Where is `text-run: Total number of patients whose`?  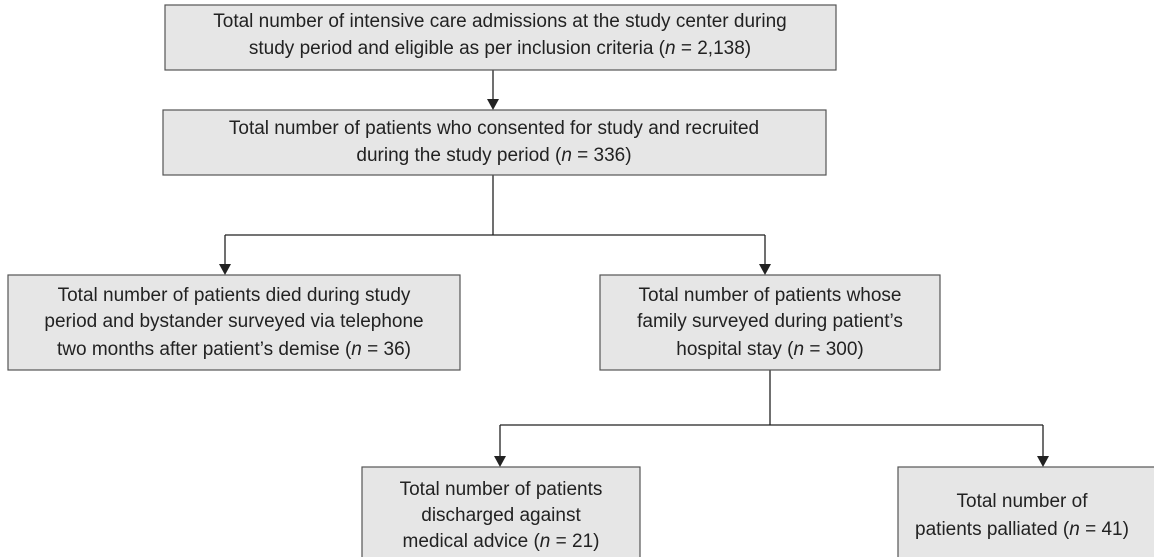
text-run: Total number of patients whose is located at coordinates (770, 295).